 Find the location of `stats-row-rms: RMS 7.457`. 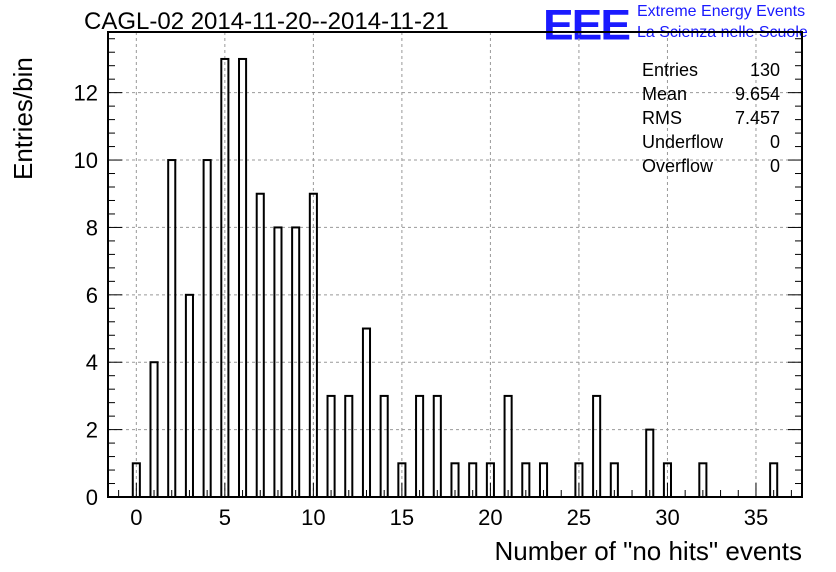

stats-row-rms: RMS 7.457 is located at coordinates (711, 118).